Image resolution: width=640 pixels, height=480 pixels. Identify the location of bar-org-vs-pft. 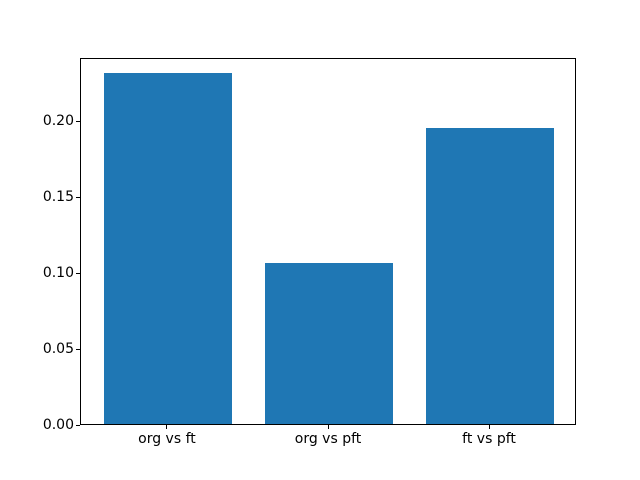
(329, 343).